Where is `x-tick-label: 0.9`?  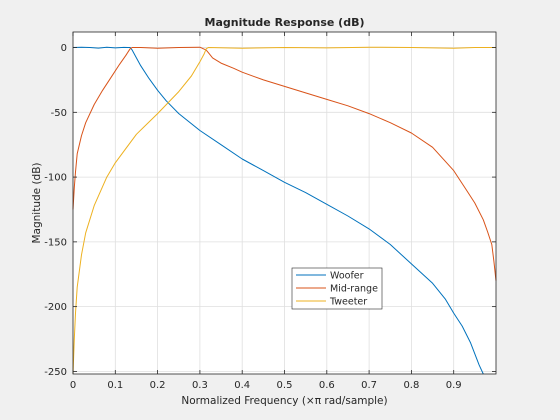 x-tick-label: 0.9 is located at coordinates (454, 385).